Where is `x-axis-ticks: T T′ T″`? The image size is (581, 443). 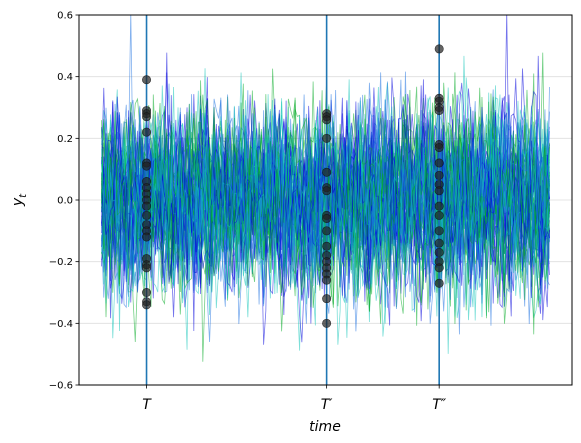
x-axis-ticks: T T′ T″ is located at coordinates (294, 399).